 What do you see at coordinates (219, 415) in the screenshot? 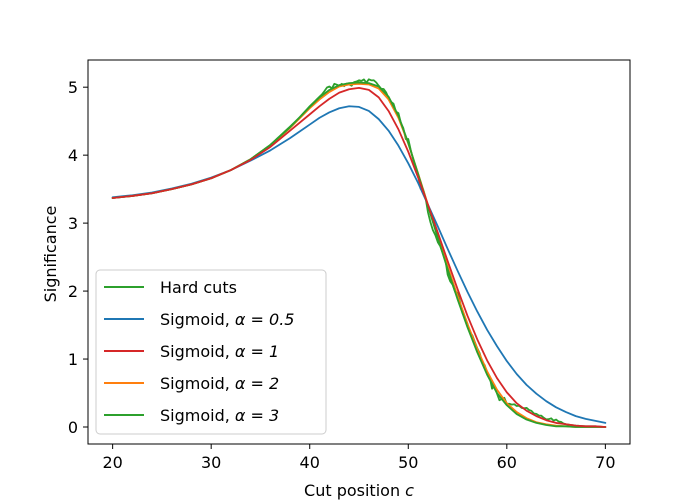
I see `legend-label-4: Sigmoid, α = 3` at bounding box center [219, 415].